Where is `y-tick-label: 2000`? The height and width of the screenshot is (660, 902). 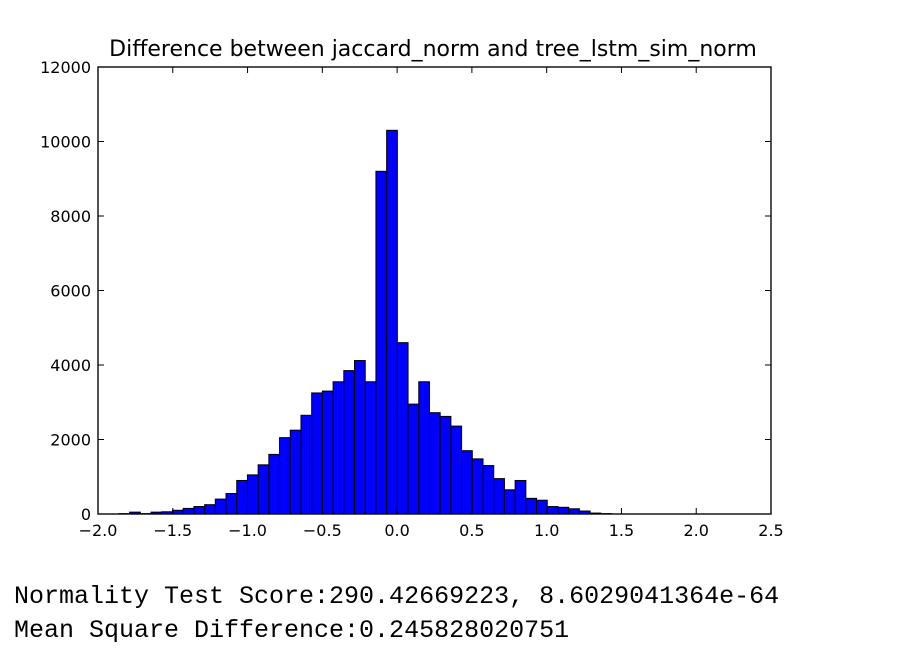
y-tick-label: 2000 is located at coordinates (70, 440).